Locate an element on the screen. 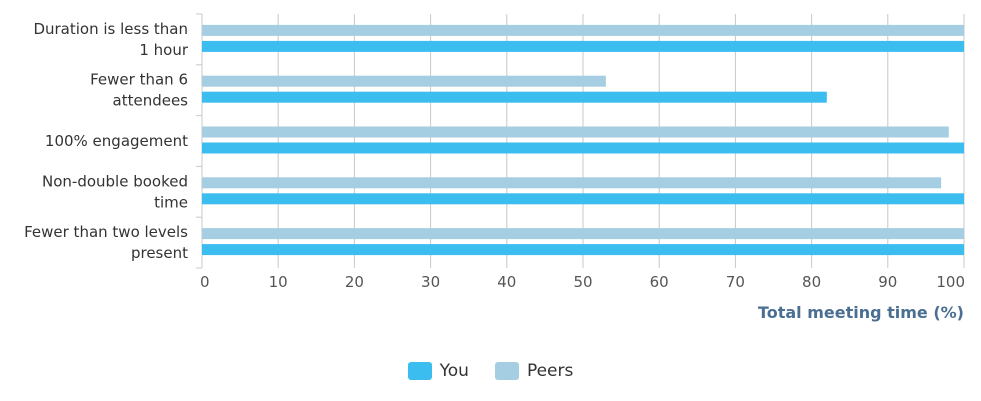 The height and width of the screenshot is (401, 981). category-label: 1 hour is located at coordinates (164, 50).